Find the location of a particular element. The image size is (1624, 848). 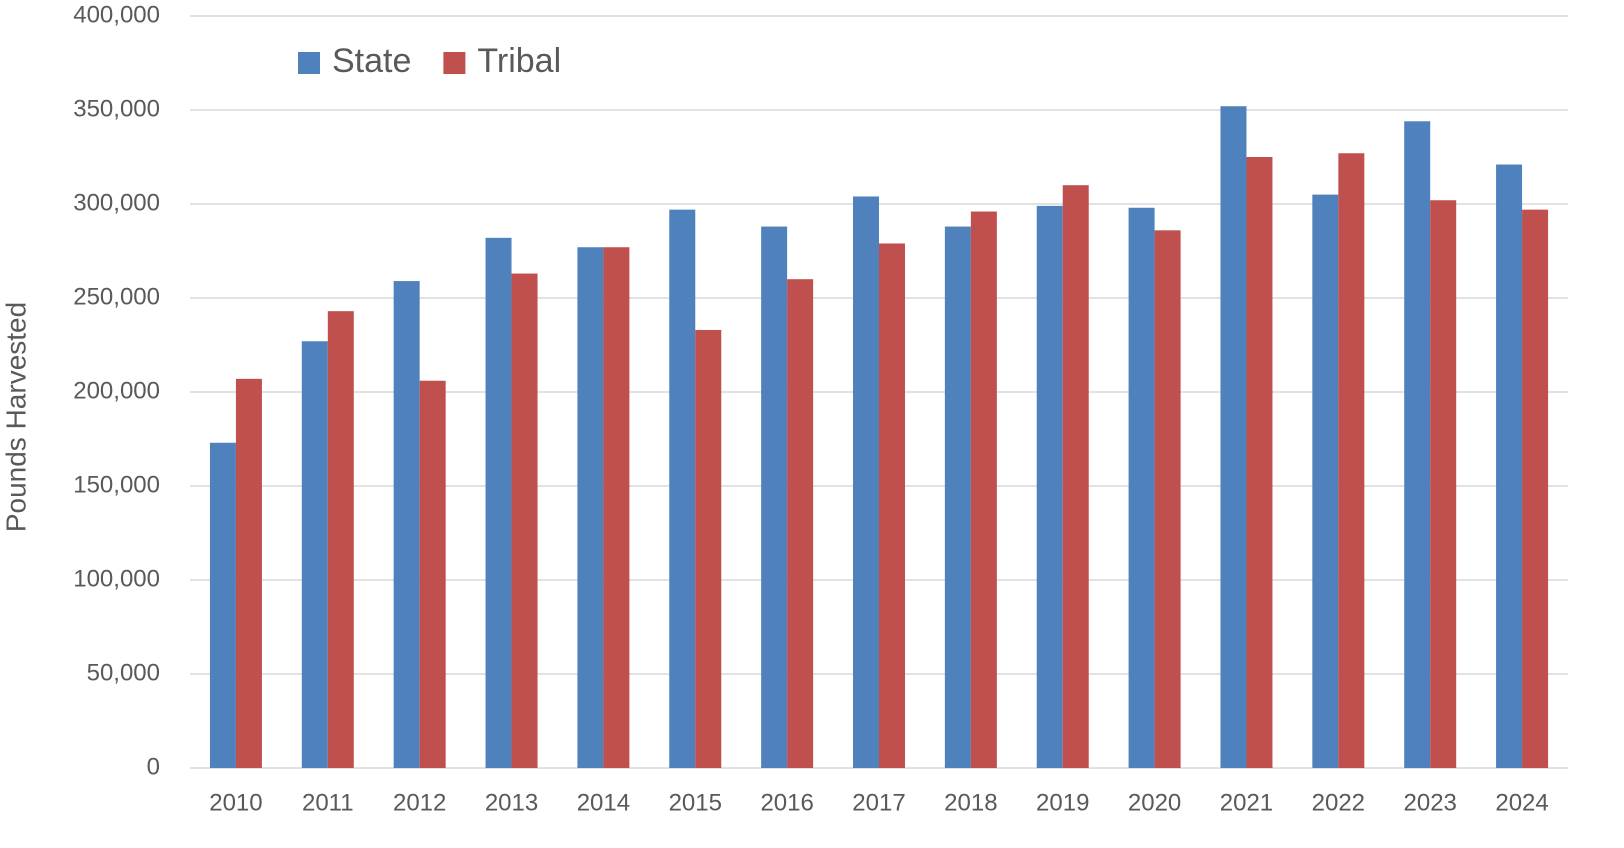

x-tick-label: 2020 is located at coordinates (1154, 802).